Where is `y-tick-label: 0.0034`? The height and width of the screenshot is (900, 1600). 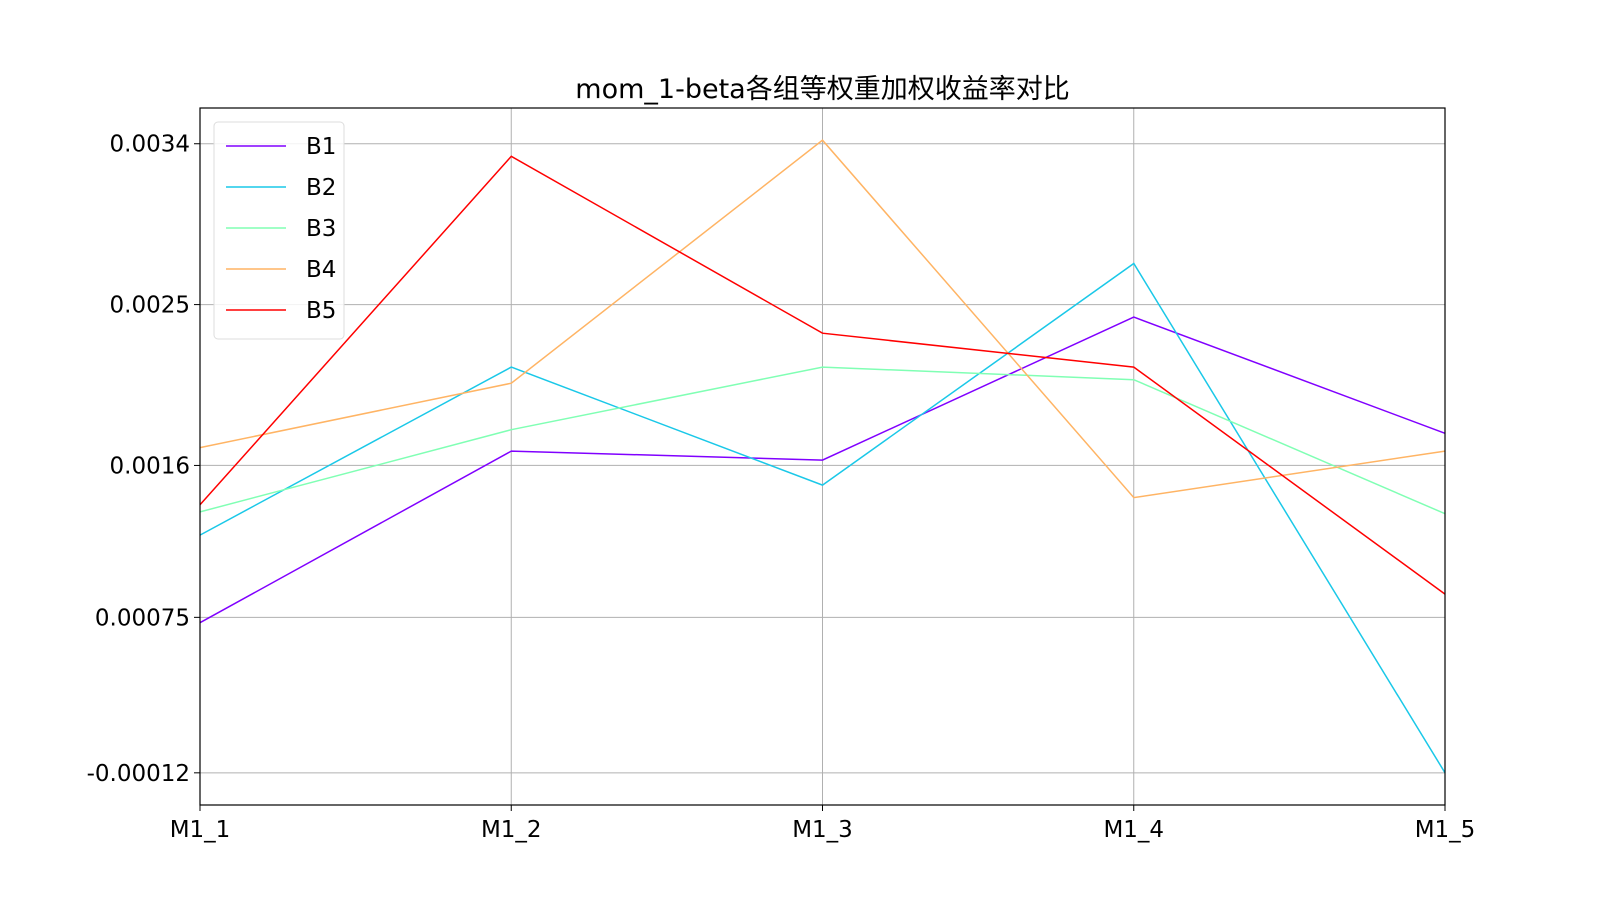 y-tick-label: 0.0034 is located at coordinates (150, 145).